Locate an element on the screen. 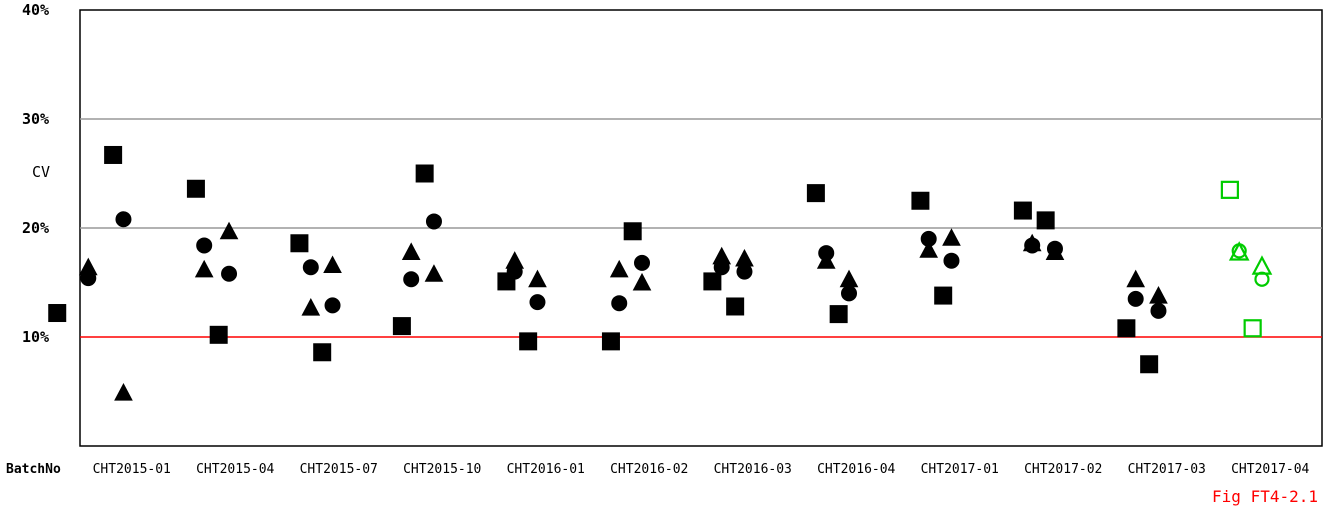 The width and height of the screenshot is (1332, 510). category-label: CHT2015-07 is located at coordinates (339, 469).